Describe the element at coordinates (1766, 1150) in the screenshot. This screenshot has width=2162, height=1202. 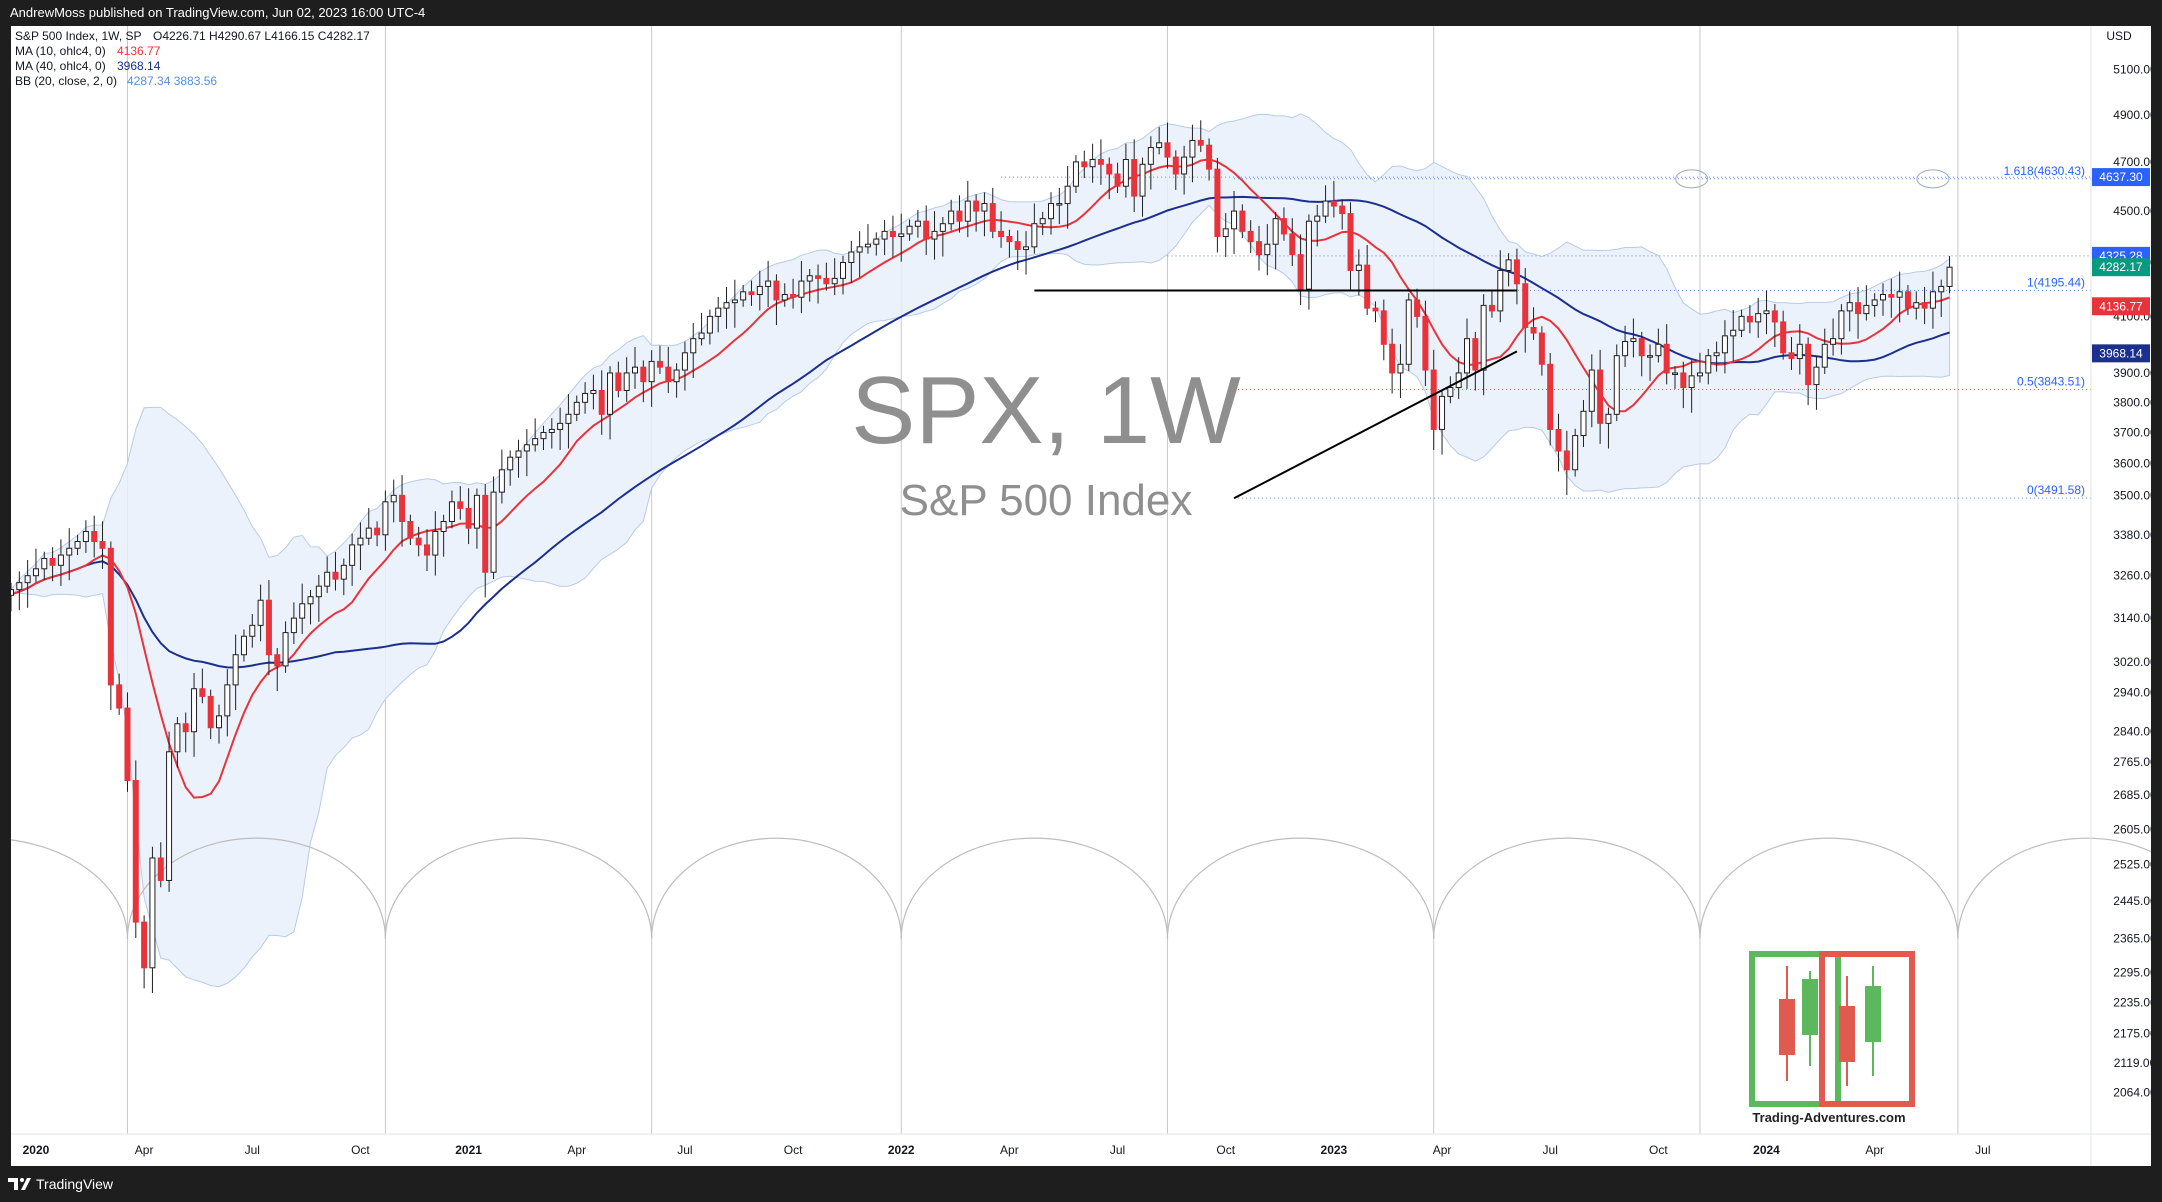
I see `x-tick-label: 2024` at that location.